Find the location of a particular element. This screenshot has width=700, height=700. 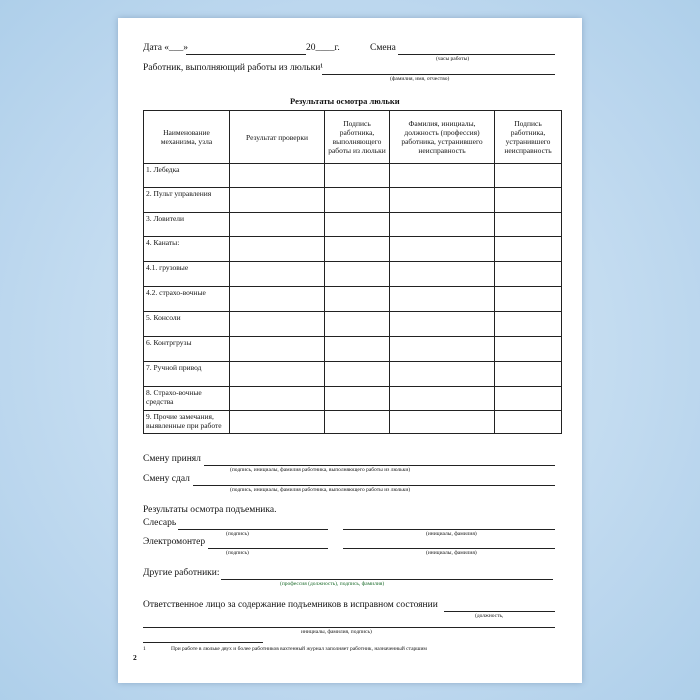

footnote-divider is located at coordinates (203, 642).